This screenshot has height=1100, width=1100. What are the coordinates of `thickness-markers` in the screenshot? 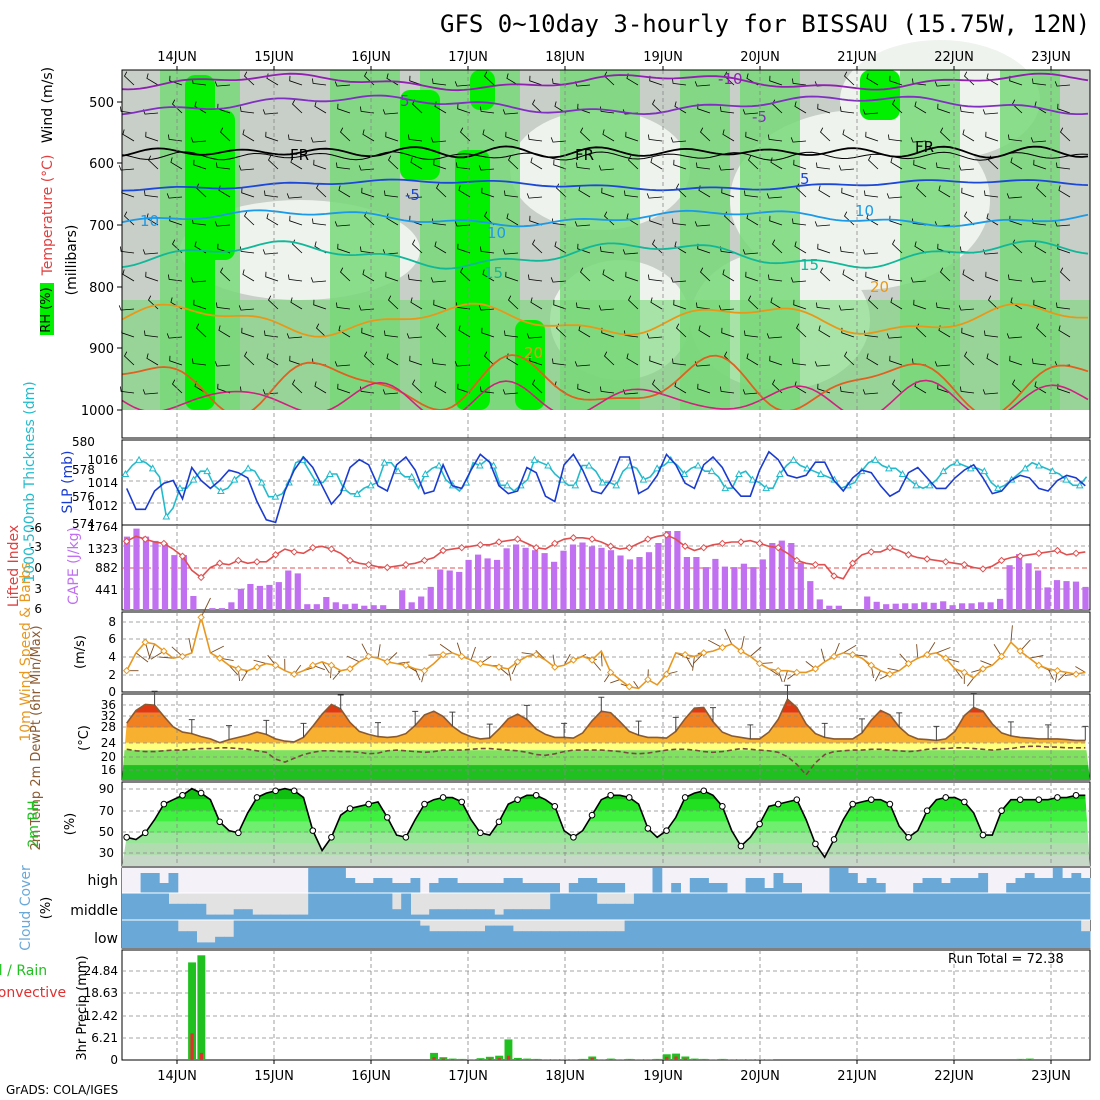 It's located at (602, 487).